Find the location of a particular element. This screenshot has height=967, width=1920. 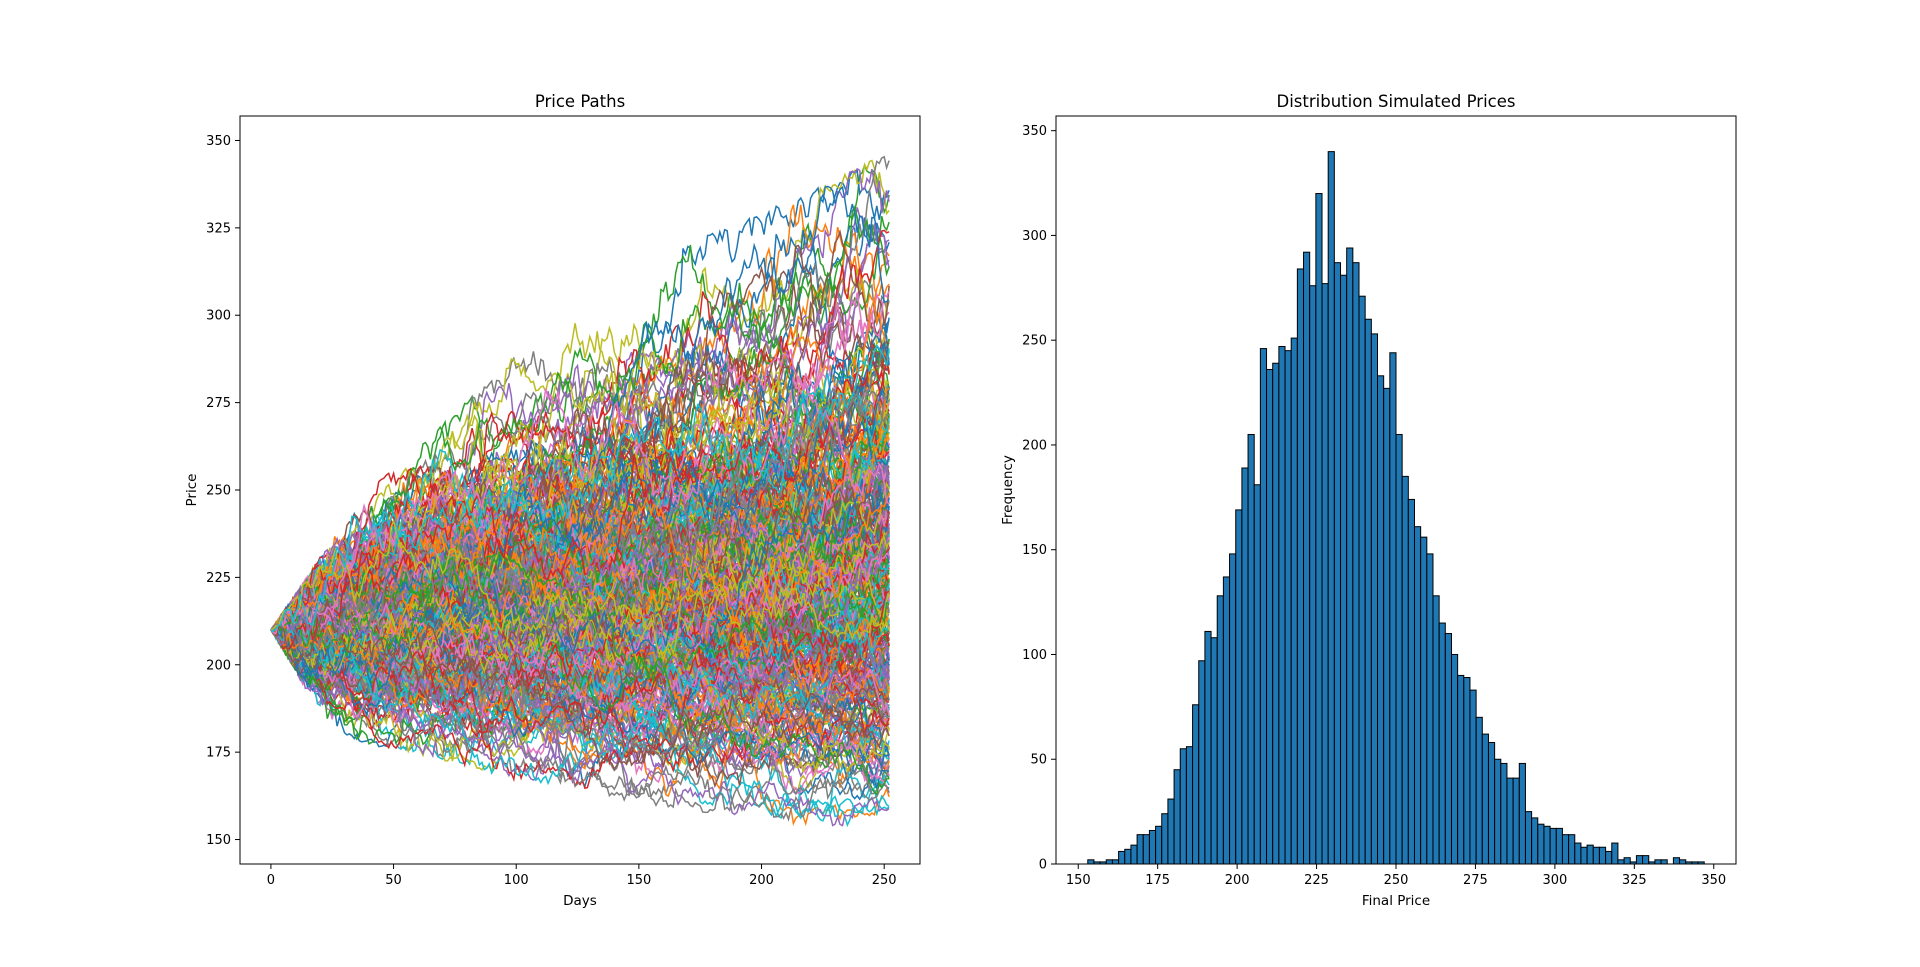

price-paths-x-tick-label: 0 is located at coordinates (271, 880).